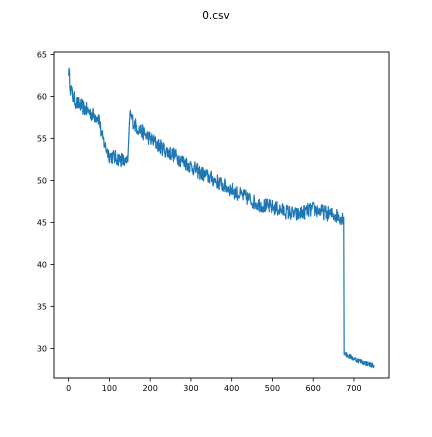 This screenshot has width=432, height=437. What do you see at coordinates (190, 388) in the screenshot?
I see `x-tick-label: 300` at bounding box center [190, 388].